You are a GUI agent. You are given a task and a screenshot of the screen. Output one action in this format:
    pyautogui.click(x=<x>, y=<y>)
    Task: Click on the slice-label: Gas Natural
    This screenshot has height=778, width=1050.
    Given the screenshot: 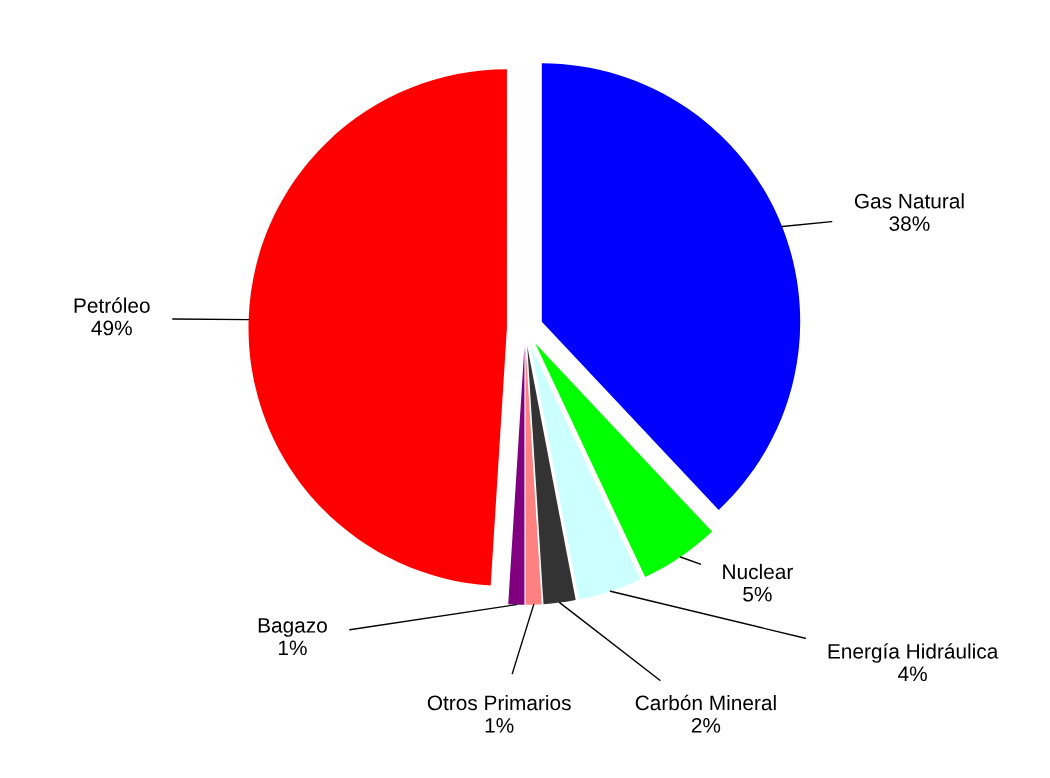 What is the action you would take?
    pyautogui.click(x=909, y=201)
    